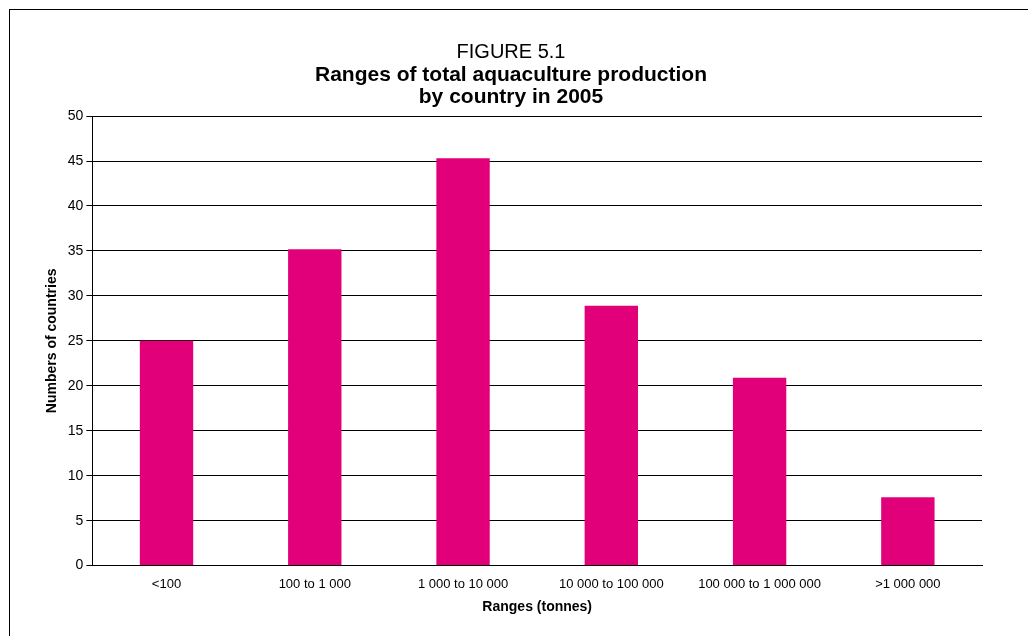 Image resolution: width=1028 pixels, height=636 pixels. Describe the element at coordinates (611, 583) in the screenshot. I see `x-tick-label: 10 000 to 100 000` at that location.